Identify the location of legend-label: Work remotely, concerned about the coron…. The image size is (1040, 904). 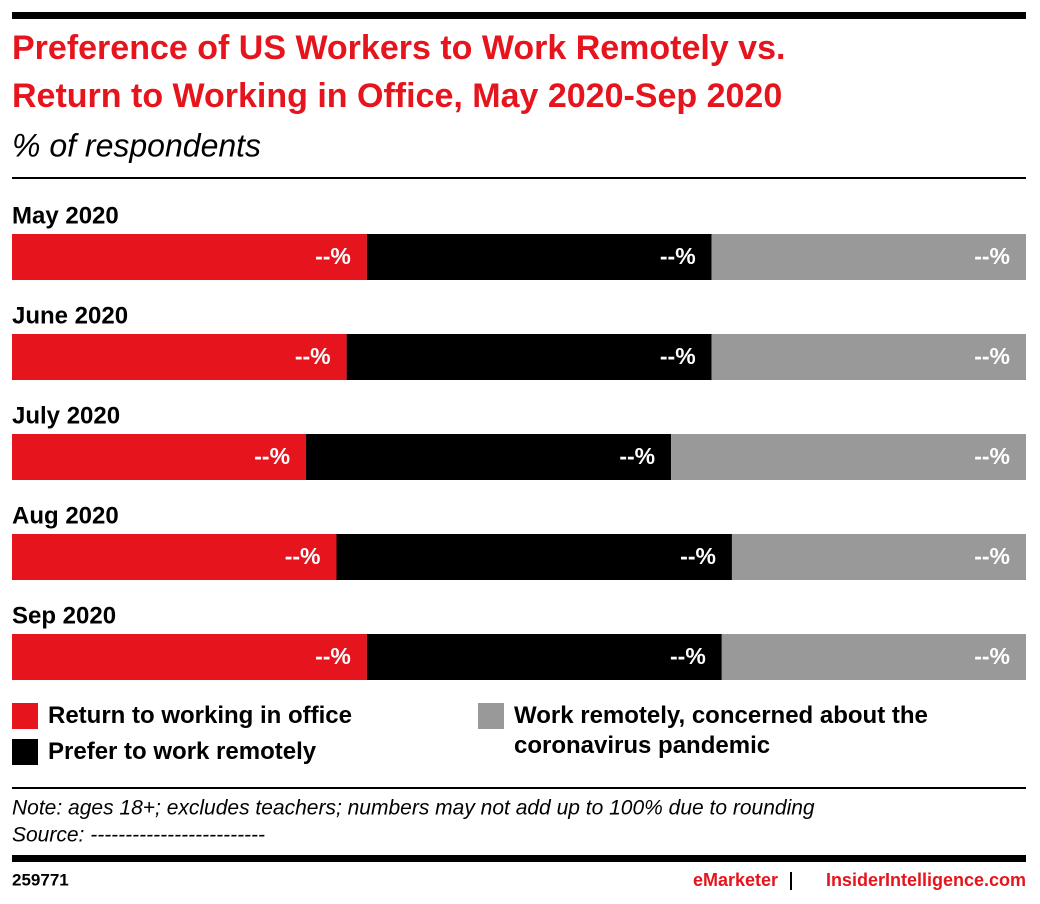
(721, 730).